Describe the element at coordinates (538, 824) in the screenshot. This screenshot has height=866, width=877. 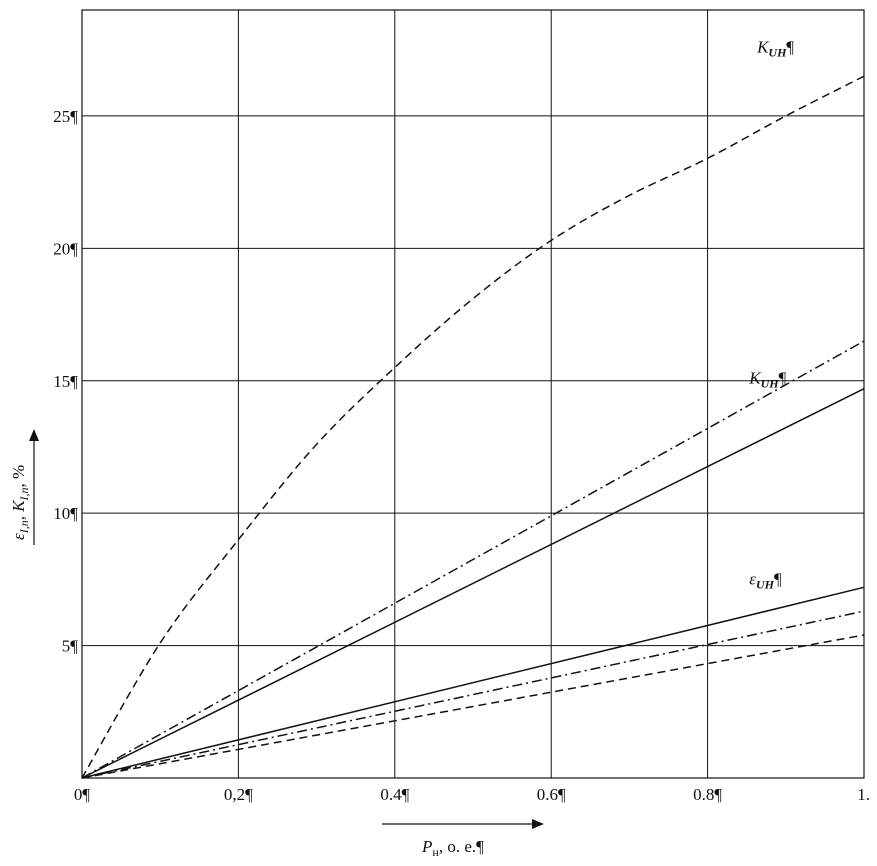
I see `x-axis-arrow` at that location.